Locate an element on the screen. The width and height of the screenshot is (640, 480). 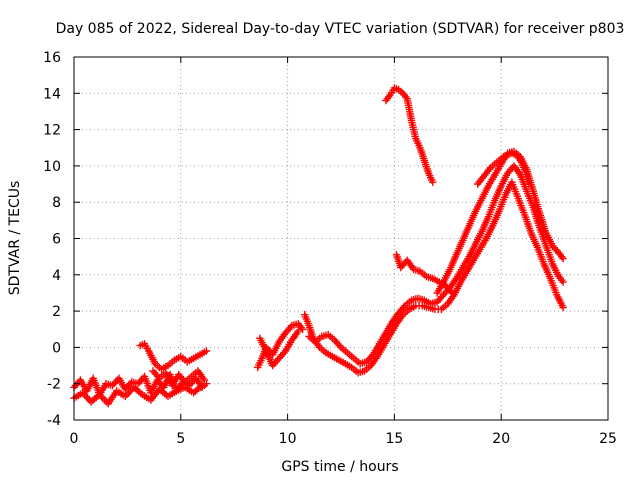
series-seg-b is located at coordinates (138, 394).